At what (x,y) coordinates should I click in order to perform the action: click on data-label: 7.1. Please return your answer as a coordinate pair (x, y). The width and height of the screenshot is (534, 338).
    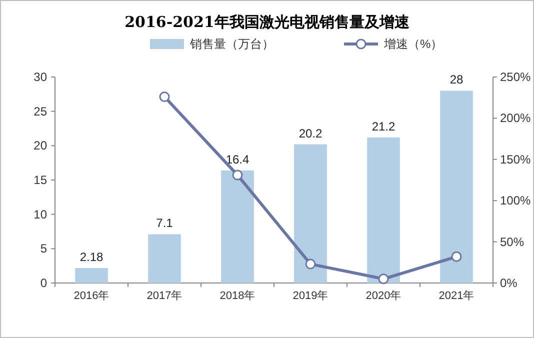
    Looking at the image, I should click on (165, 223).